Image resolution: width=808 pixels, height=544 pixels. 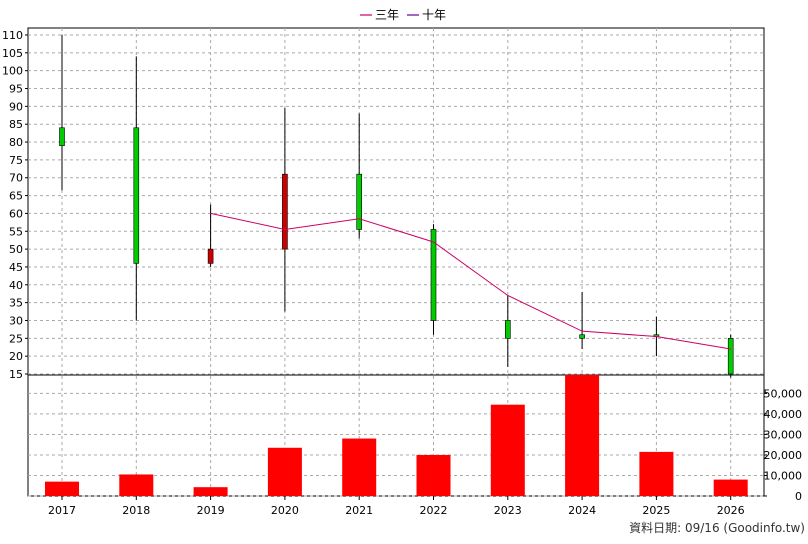 What do you see at coordinates (16, 338) in the screenshot?
I see `price-tick-label: 25` at bounding box center [16, 338].